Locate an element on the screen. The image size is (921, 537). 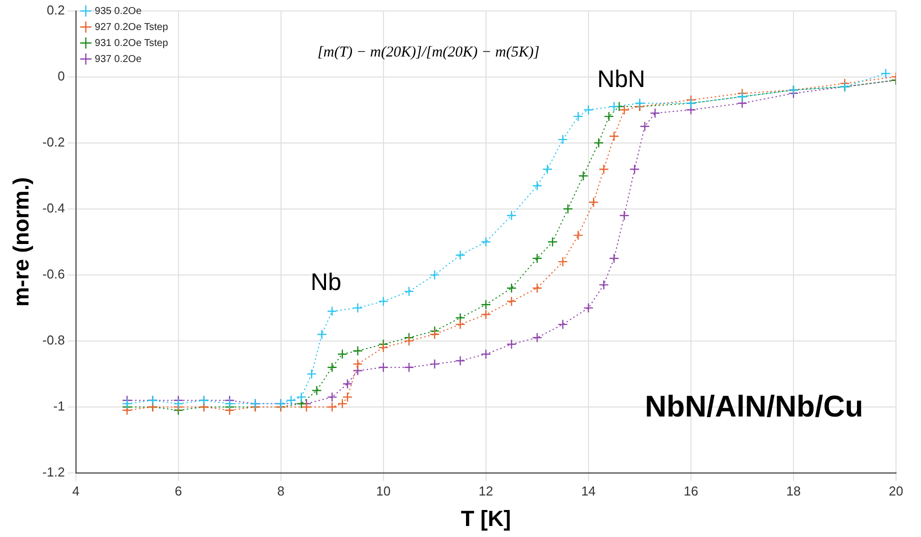
x-tick-label: 12 is located at coordinates (486, 490).